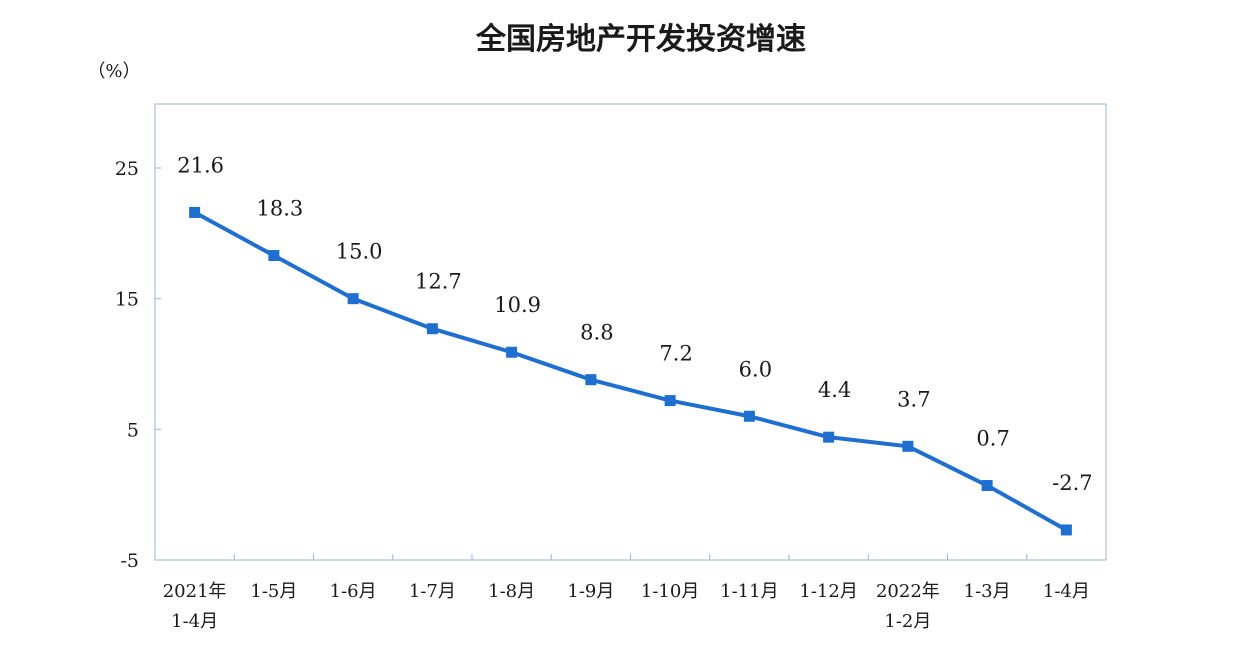 The height and width of the screenshot is (672, 1256). Describe the element at coordinates (432, 591) in the screenshot. I see `x-tick-label: 1-7月` at that location.